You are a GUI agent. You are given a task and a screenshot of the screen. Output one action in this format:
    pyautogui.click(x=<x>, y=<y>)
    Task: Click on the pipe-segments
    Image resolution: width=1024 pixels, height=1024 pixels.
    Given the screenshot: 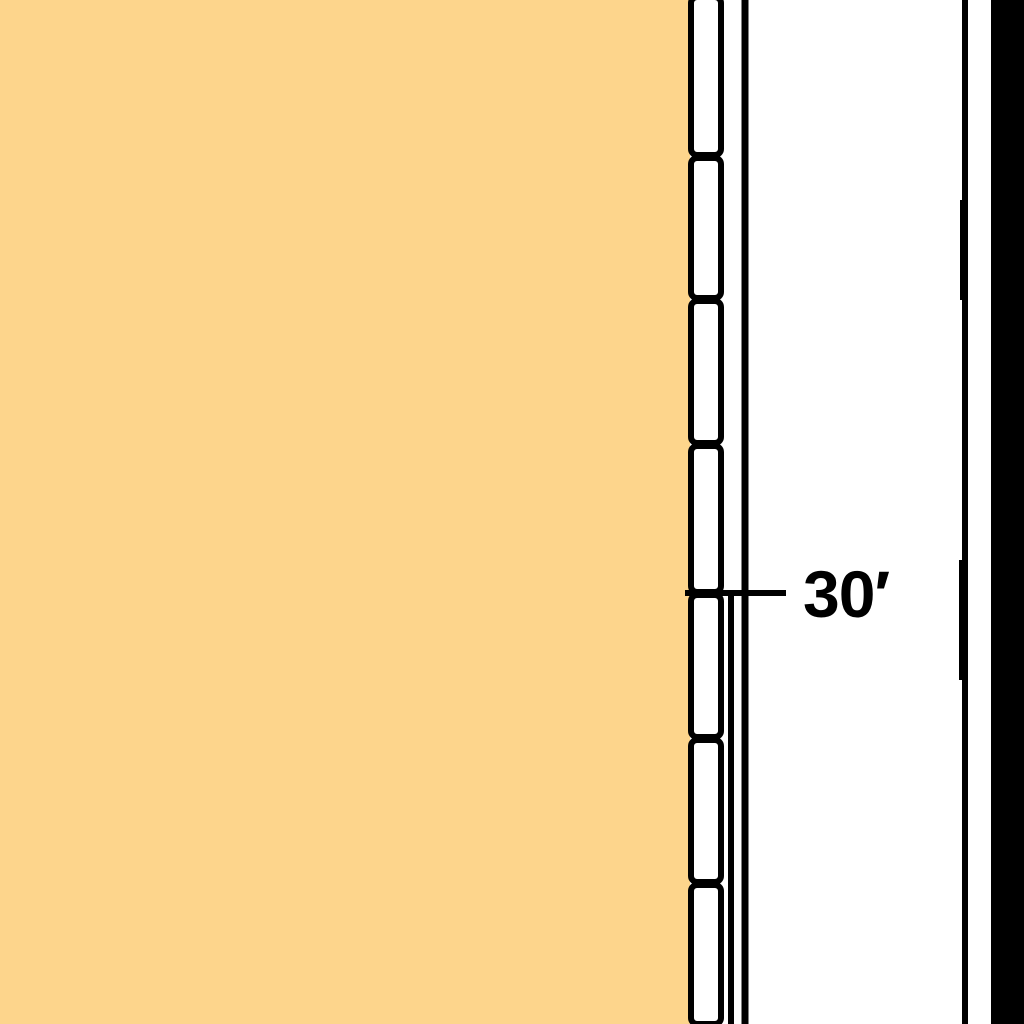 What is the action you would take?
    pyautogui.click(x=706, y=512)
    